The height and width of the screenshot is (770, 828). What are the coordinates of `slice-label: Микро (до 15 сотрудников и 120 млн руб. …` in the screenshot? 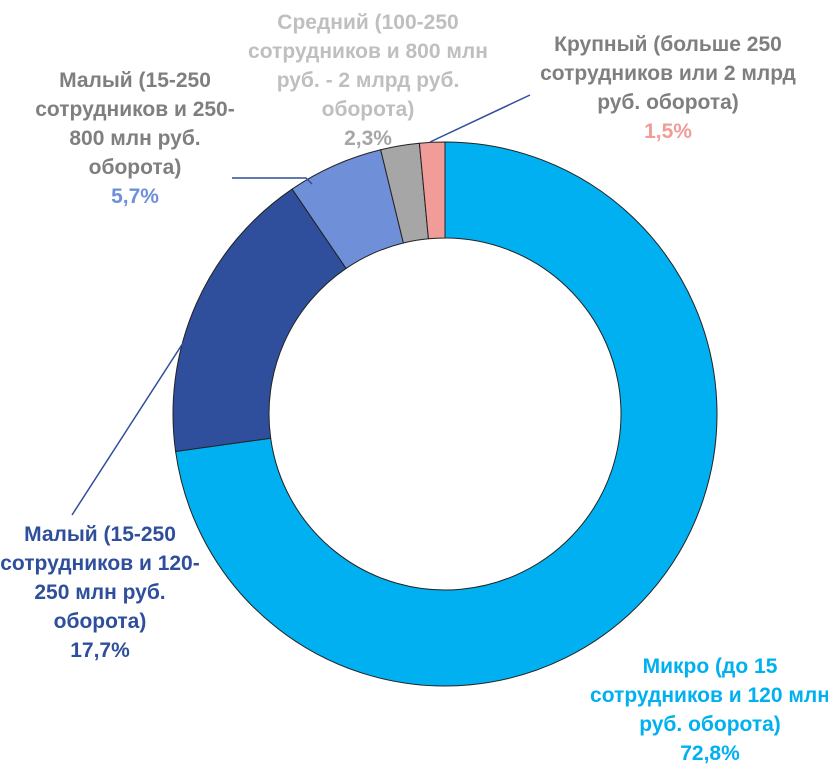 It's located at (706, 710).